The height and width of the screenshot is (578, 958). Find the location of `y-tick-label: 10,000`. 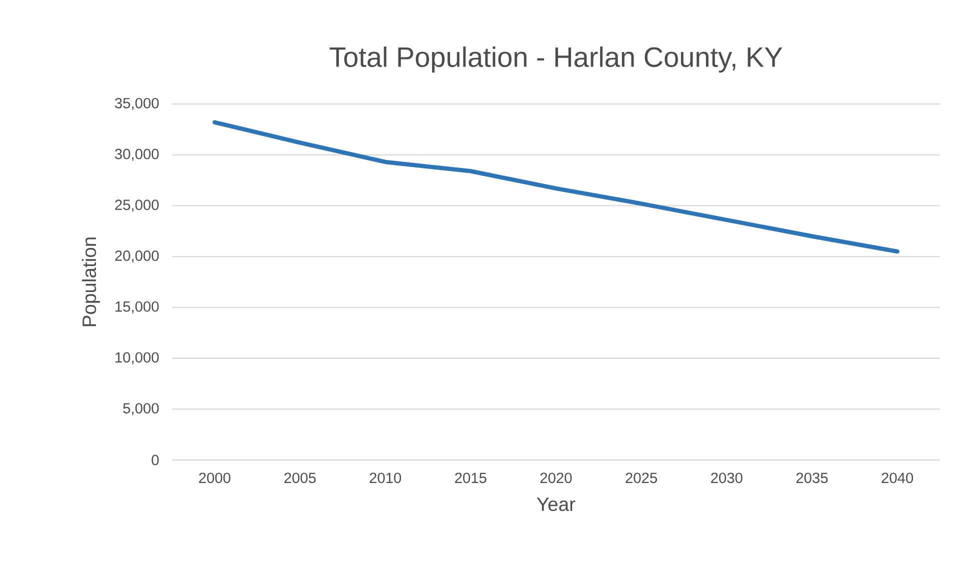

y-tick-label: 10,000 is located at coordinates (137, 358).